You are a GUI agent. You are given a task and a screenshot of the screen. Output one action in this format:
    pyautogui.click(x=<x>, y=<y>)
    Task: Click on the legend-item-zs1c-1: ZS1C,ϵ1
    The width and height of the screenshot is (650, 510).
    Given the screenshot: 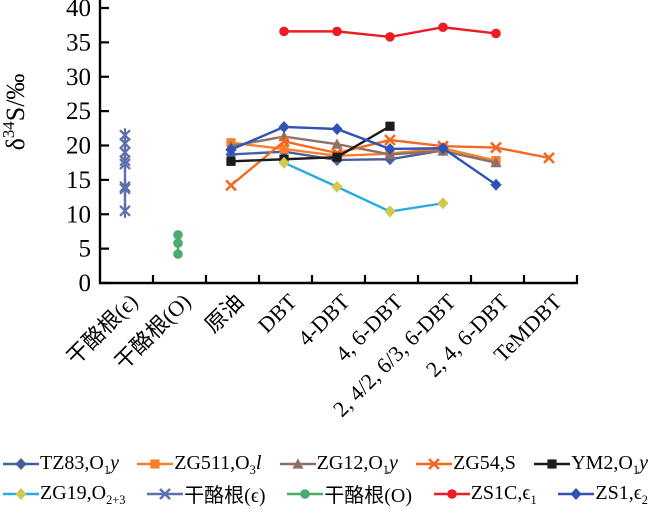 What is the action you would take?
    pyautogui.click(x=485, y=494)
    